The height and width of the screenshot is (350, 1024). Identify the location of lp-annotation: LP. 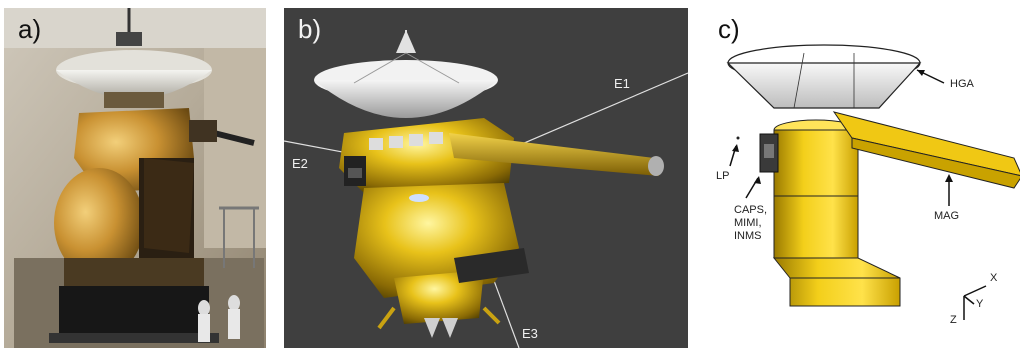
(723, 176).